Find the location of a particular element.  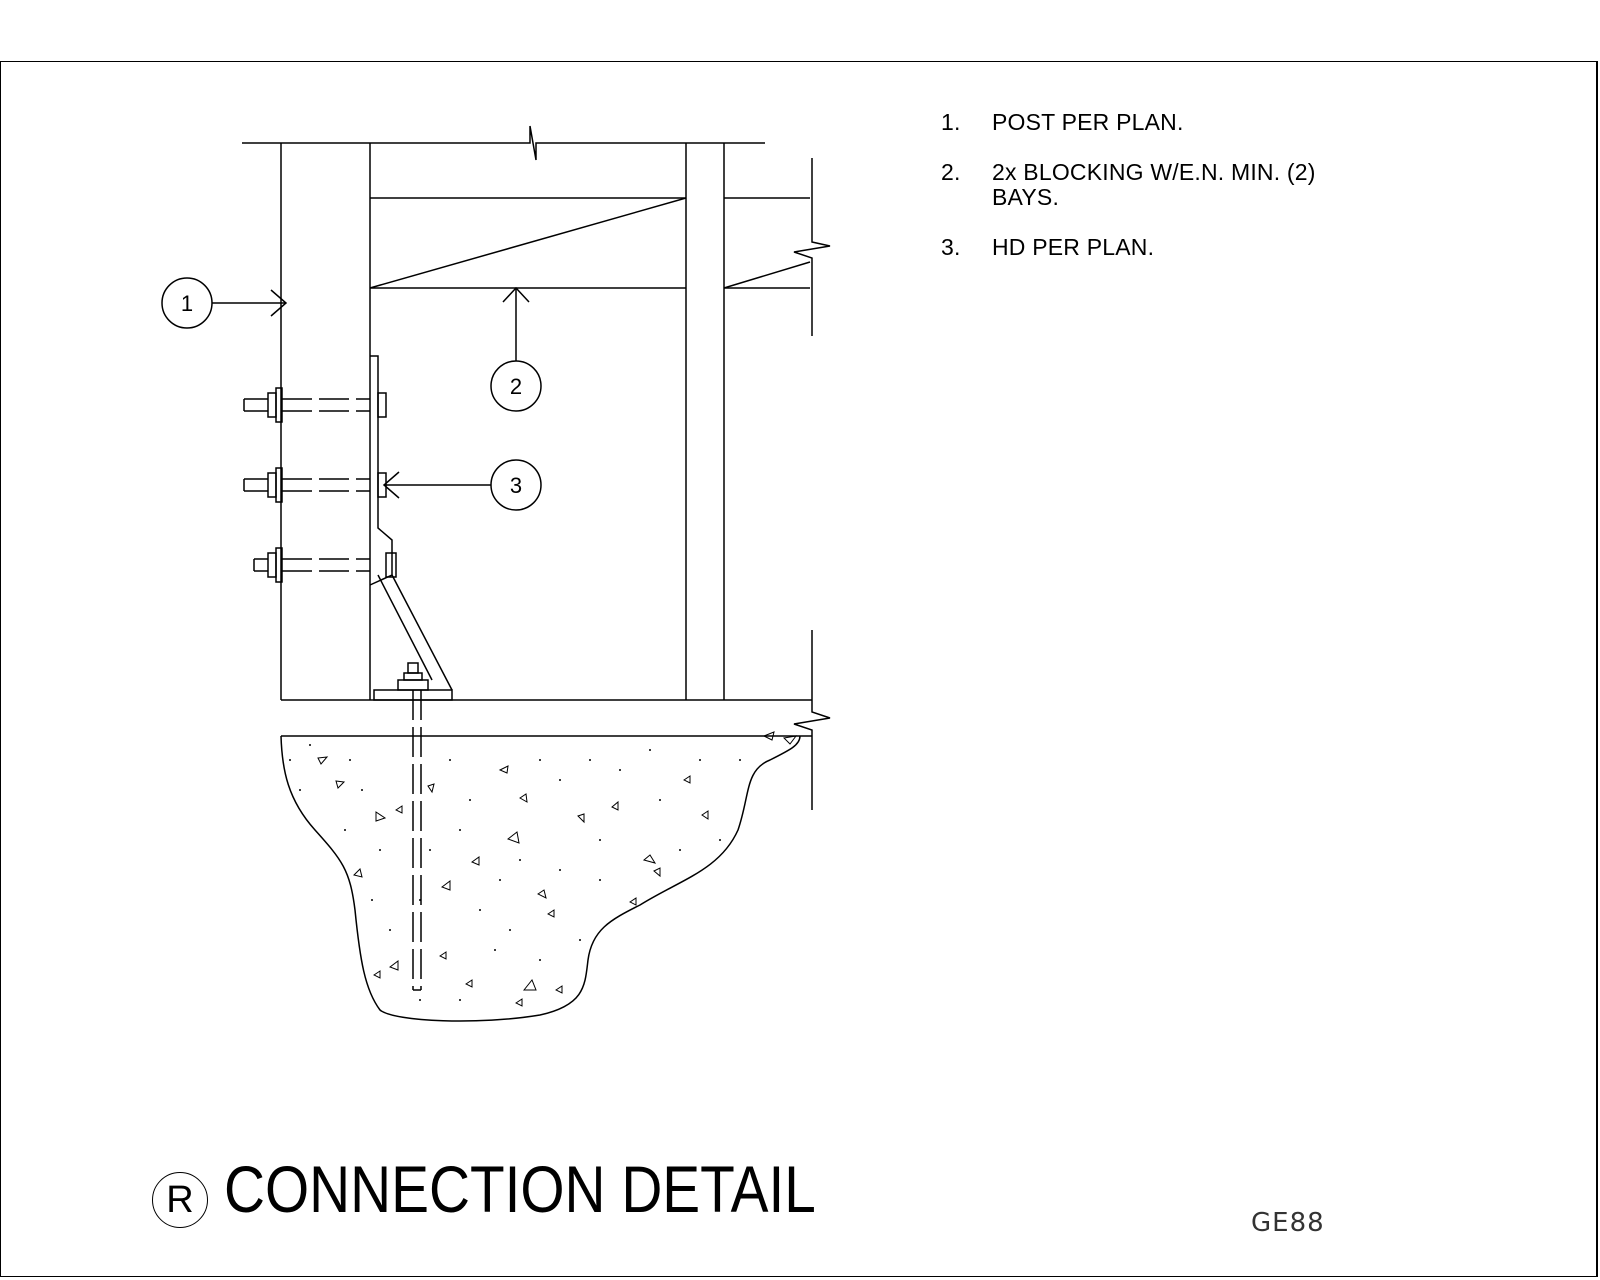

concrete-aggregate is located at coordinates (557, 869).